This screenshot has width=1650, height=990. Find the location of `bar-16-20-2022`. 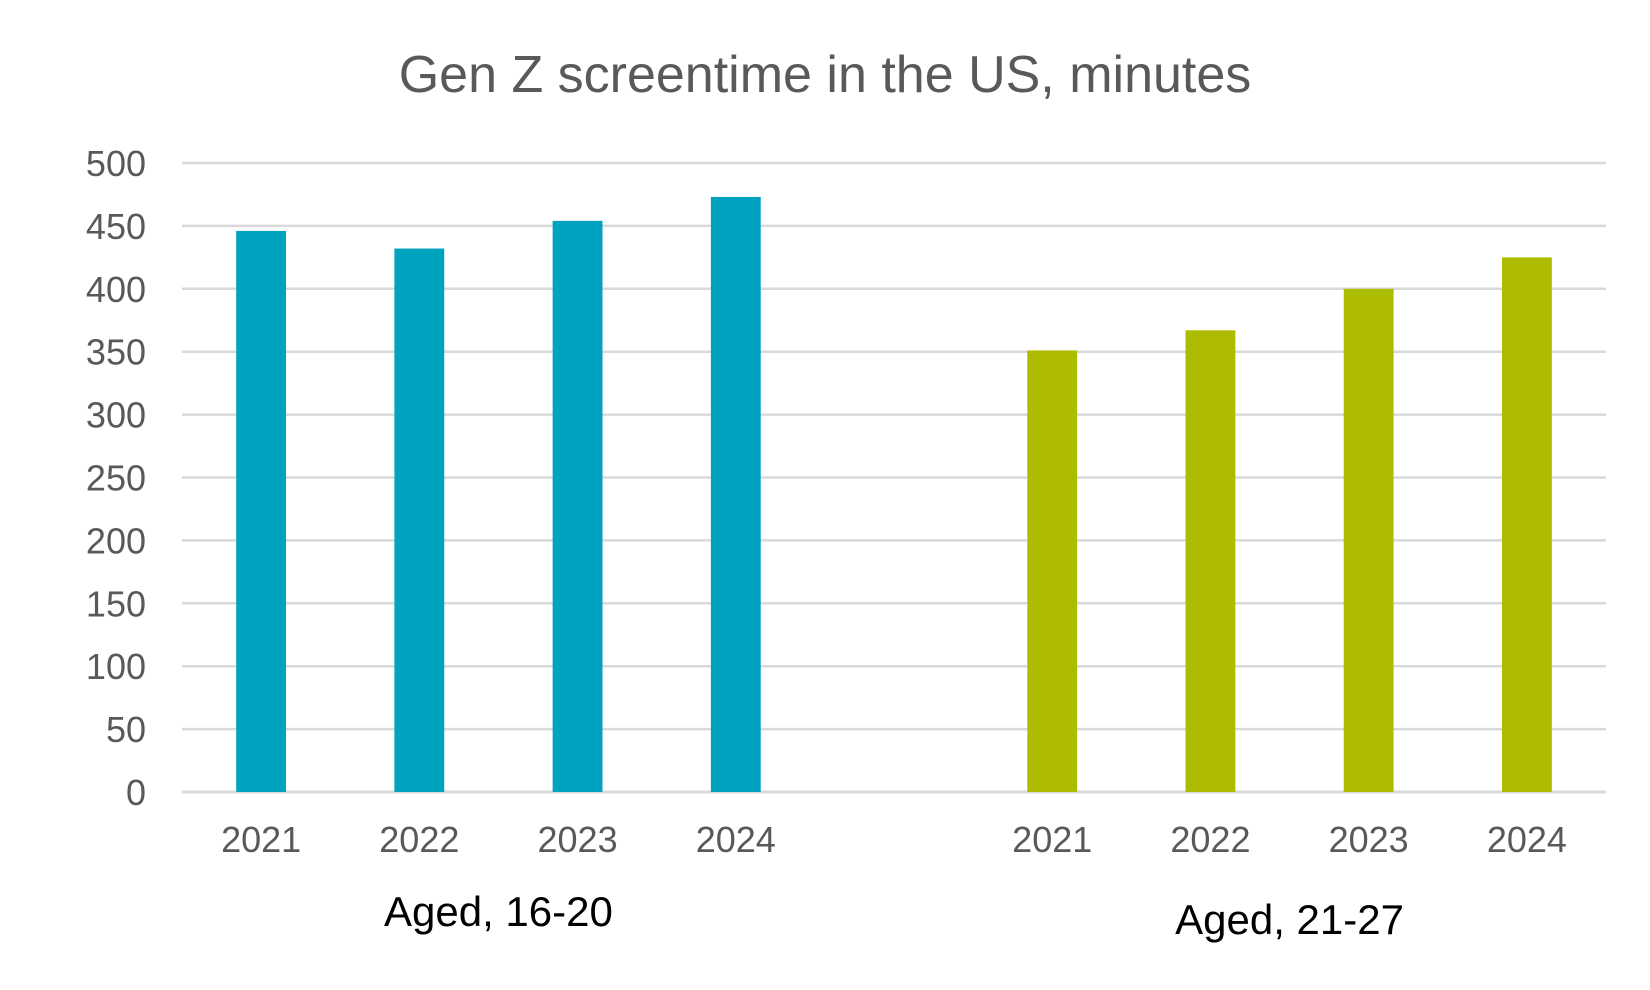

bar-16-20-2022 is located at coordinates (419, 520).